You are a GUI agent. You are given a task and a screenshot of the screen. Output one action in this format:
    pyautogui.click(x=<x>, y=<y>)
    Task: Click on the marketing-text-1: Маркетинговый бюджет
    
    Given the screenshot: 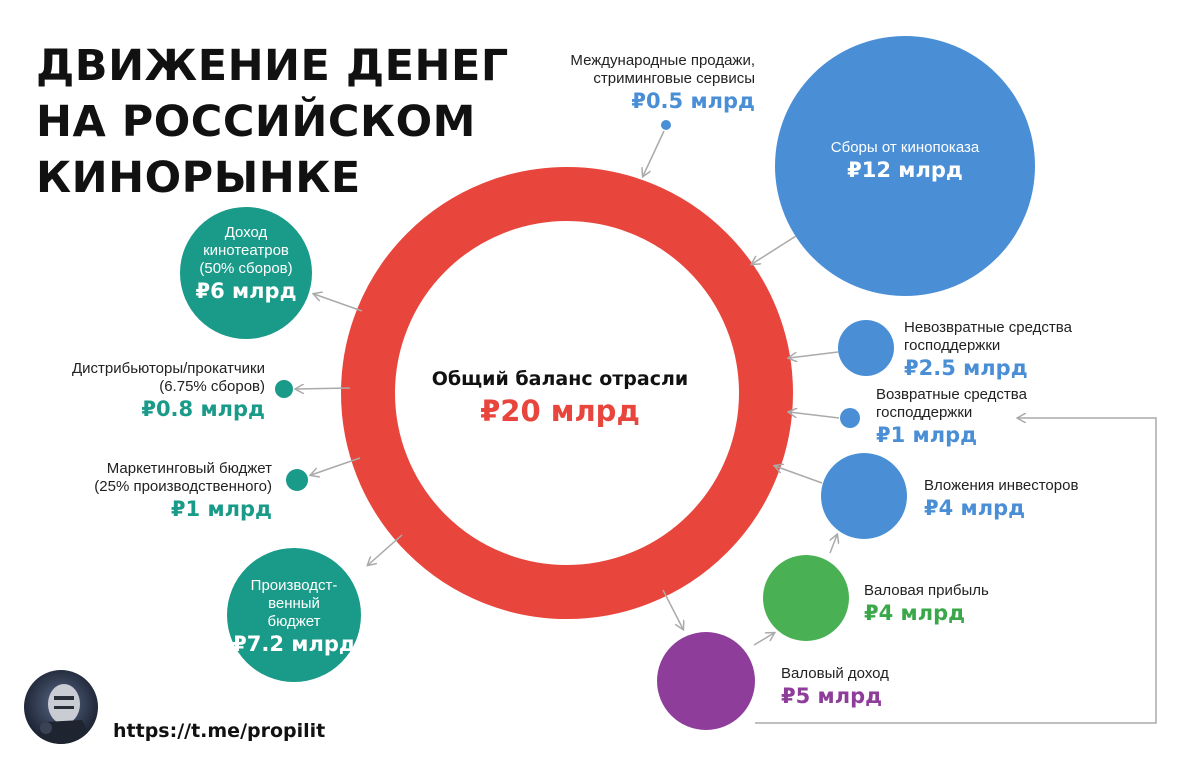 What is the action you would take?
    pyautogui.click(x=189, y=468)
    